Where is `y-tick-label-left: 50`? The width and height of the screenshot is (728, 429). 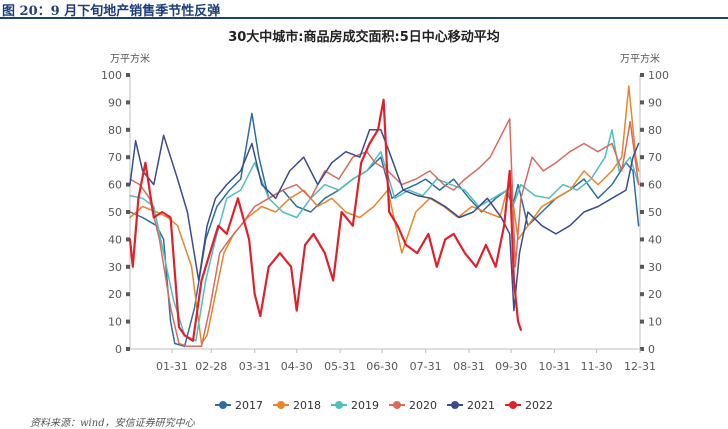 y-tick-label-left: 50 is located at coordinates (115, 212).